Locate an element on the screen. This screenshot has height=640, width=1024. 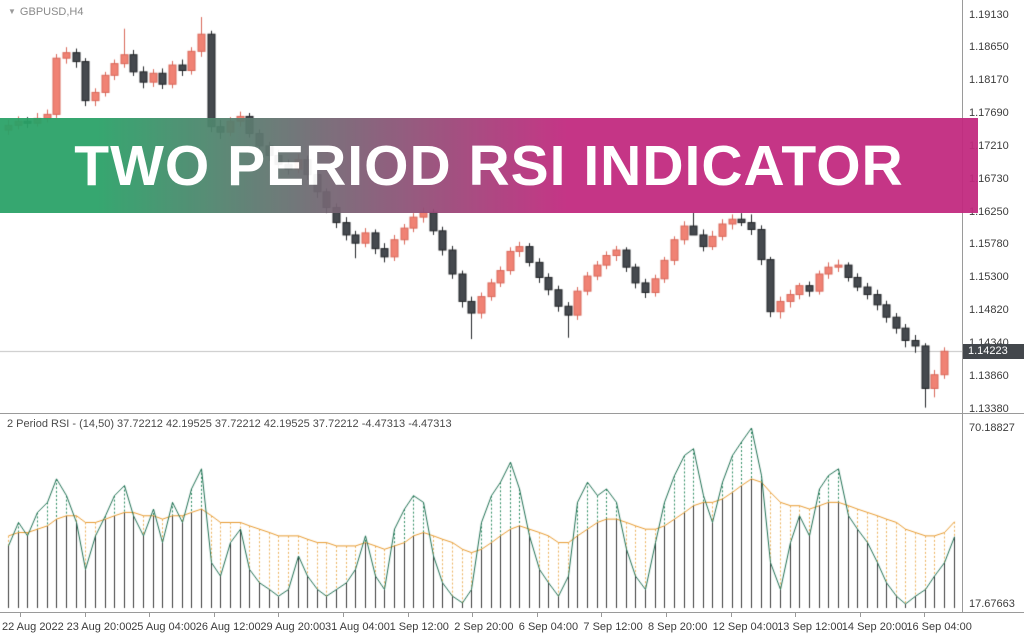
time-label: 23 Aug 20:00 is located at coordinates (99, 627).